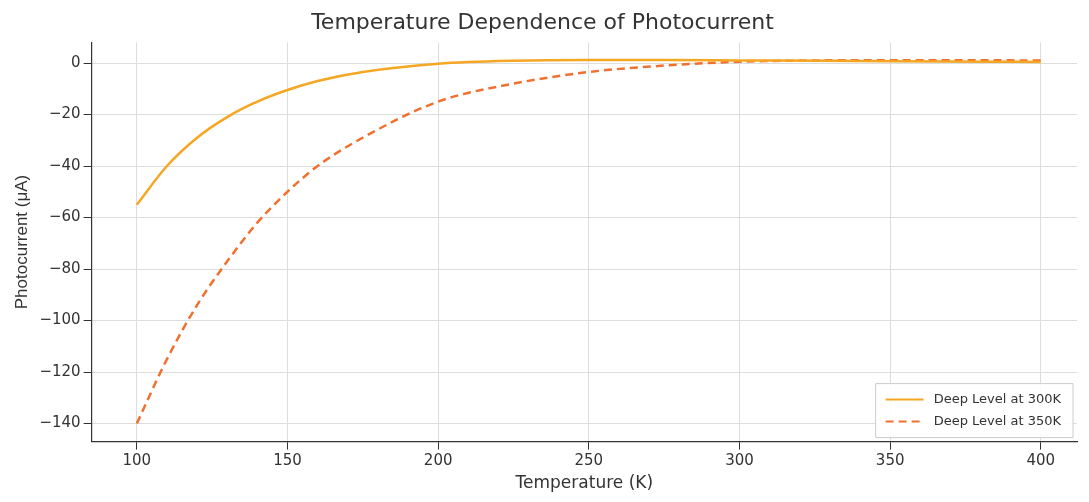 Image resolution: width=1089 pixels, height=502 pixels. I want to click on legend-label: Deep Level at 350K, so click(997, 420).